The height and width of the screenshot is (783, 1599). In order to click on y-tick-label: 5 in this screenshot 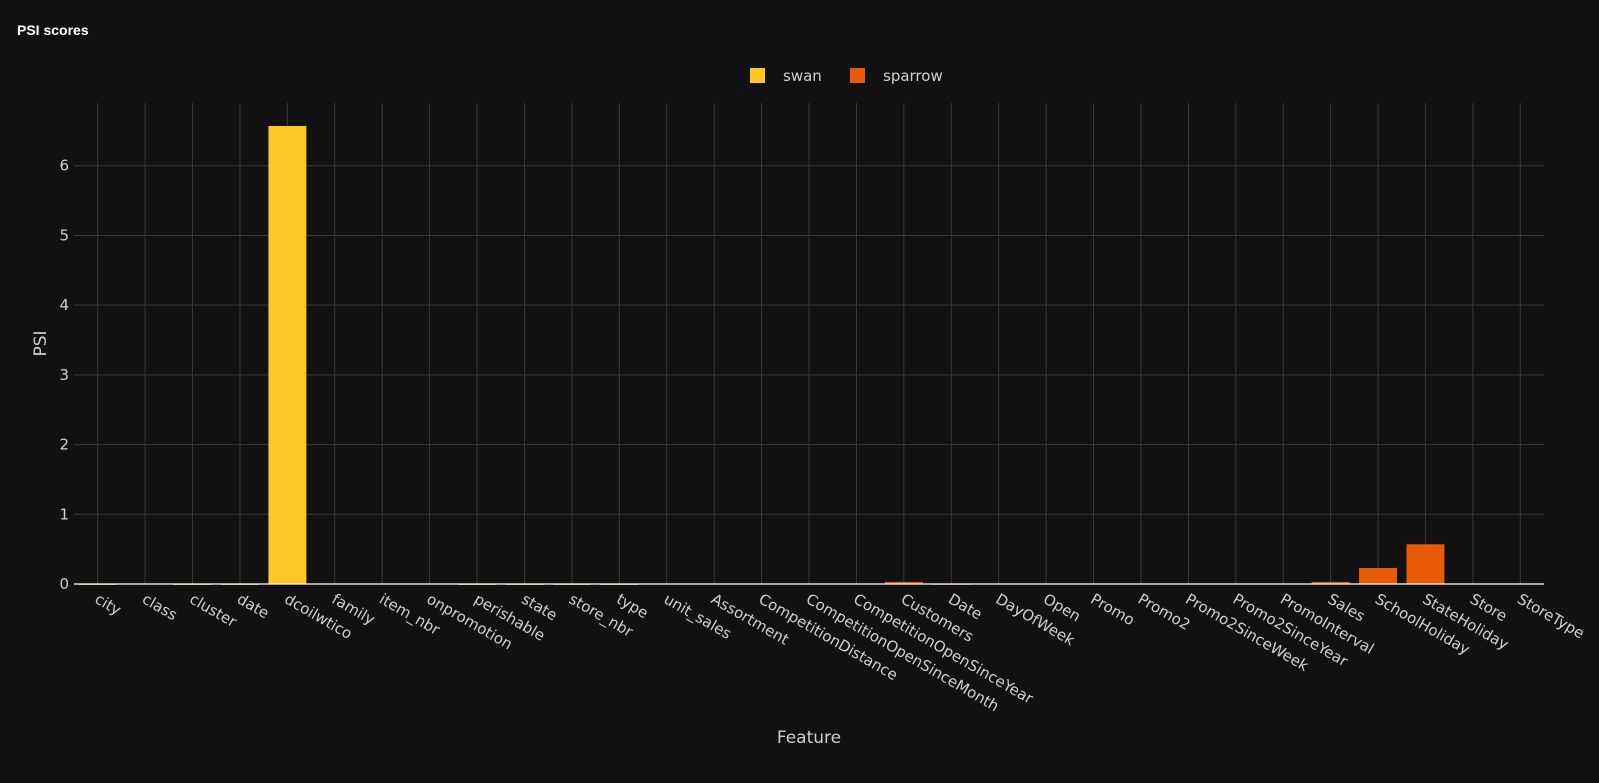, I will do `click(64, 235)`.